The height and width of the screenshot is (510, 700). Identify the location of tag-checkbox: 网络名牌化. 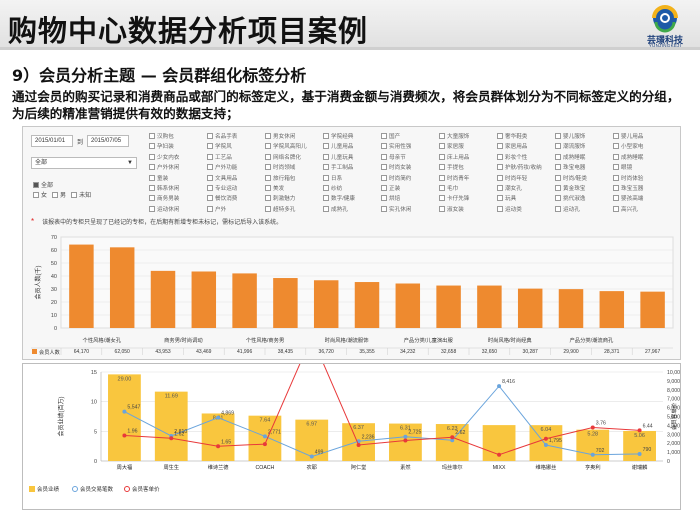
(283, 157).